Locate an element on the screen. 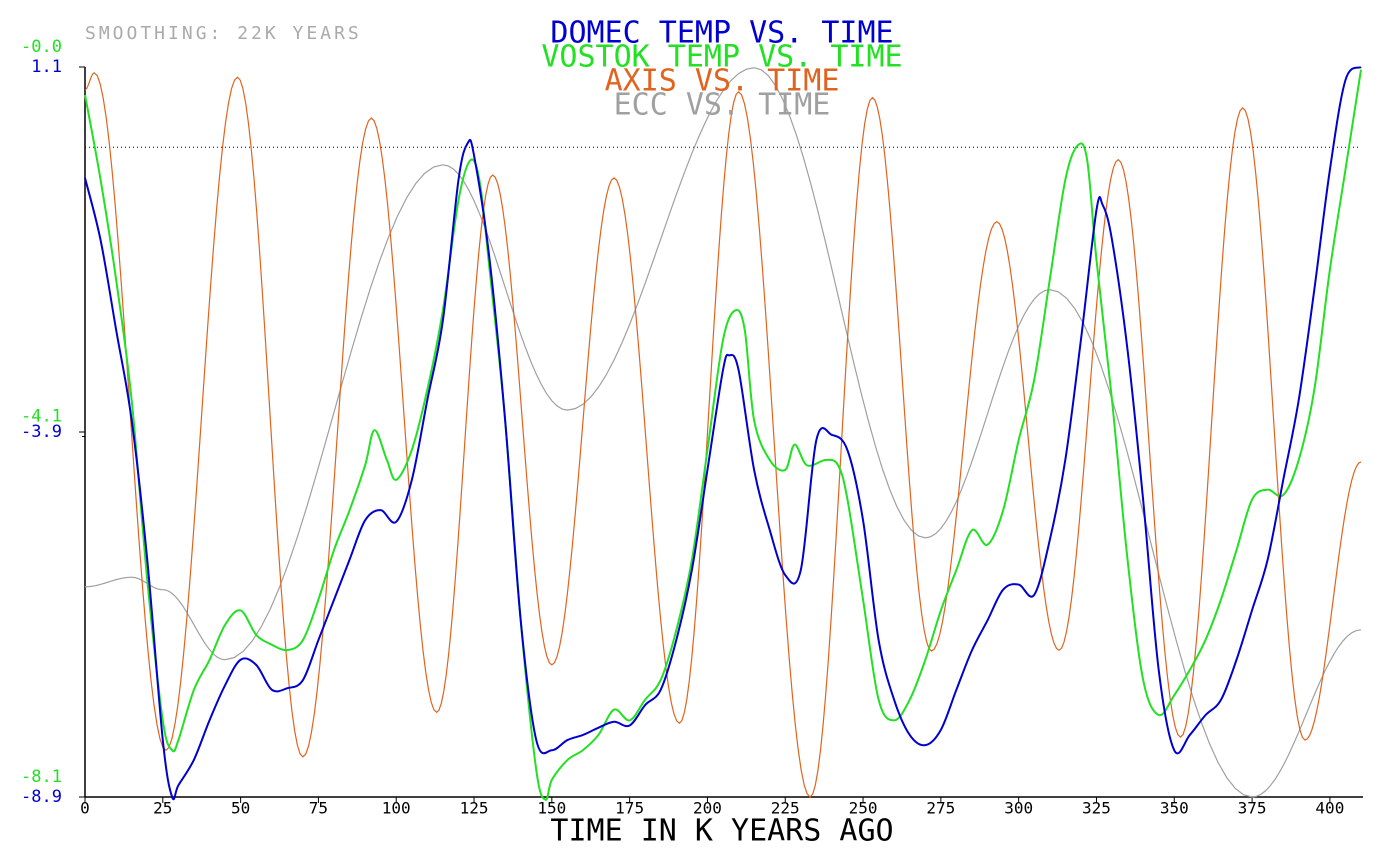  x-tick-label: 400 is located at coordinates (1329, 808).